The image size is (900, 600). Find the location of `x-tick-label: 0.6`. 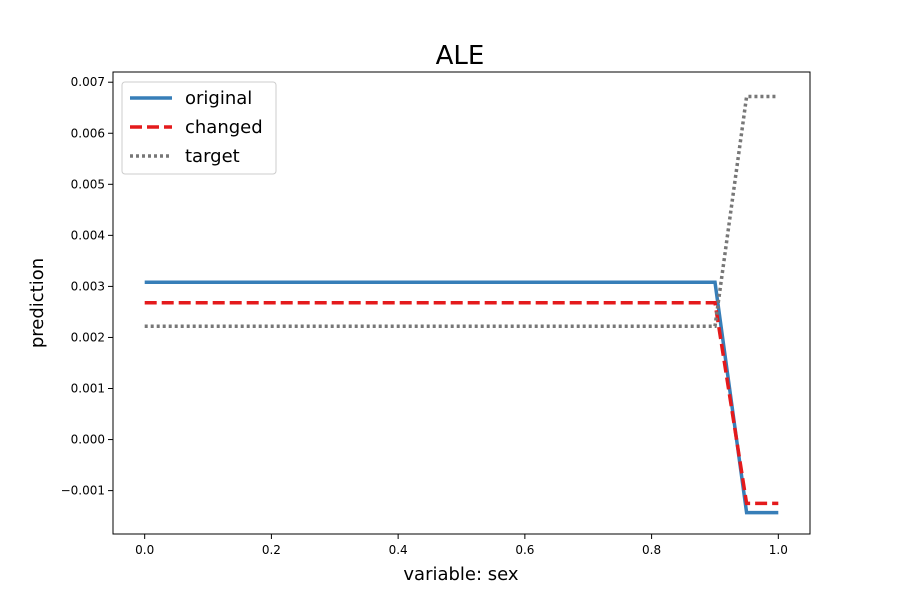

x-tick-label: 0.6 is located at coordinates (524, 550).